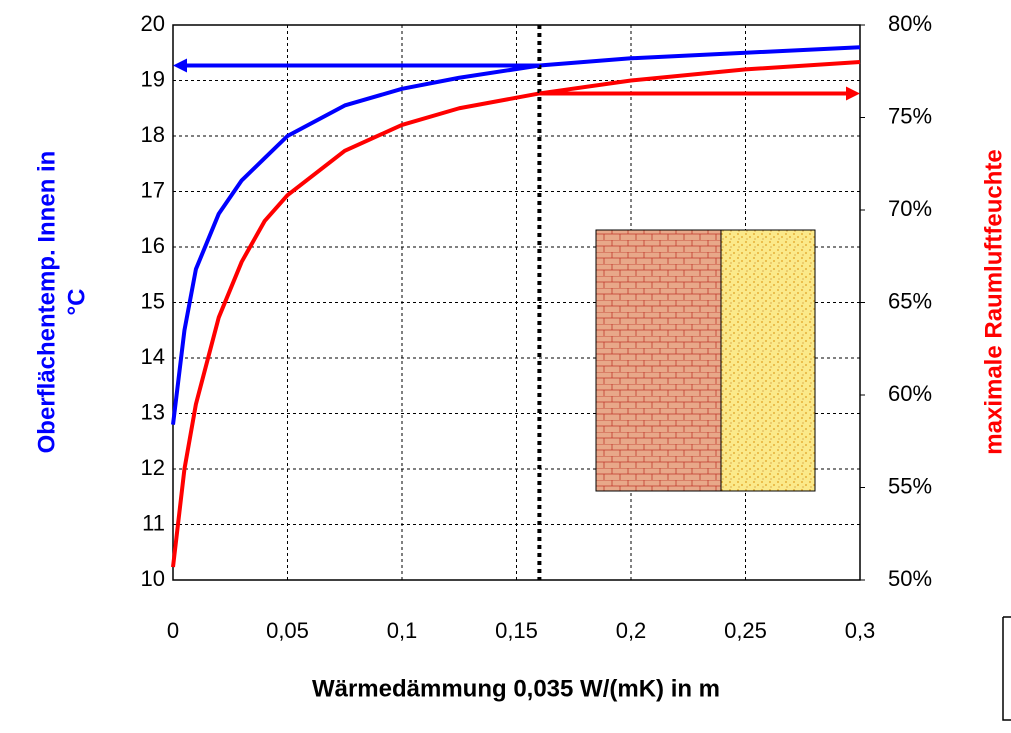  Describe the element at coordinates (910, 485) in the screenshot. I see `y2-tick-label: 55%` at that location.